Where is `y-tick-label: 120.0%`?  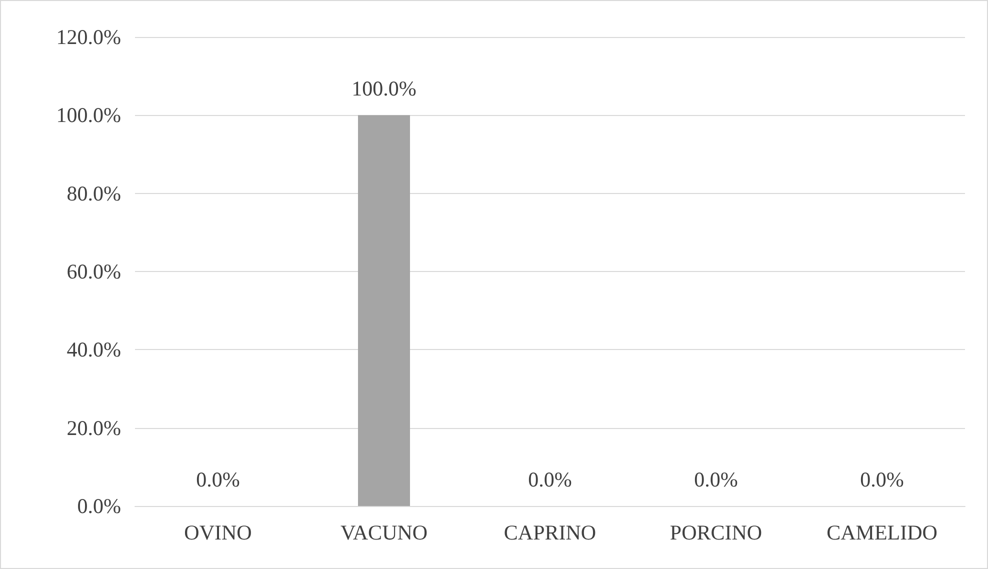 y-tick-label: 120.0% is located at coordinates (88, 37).